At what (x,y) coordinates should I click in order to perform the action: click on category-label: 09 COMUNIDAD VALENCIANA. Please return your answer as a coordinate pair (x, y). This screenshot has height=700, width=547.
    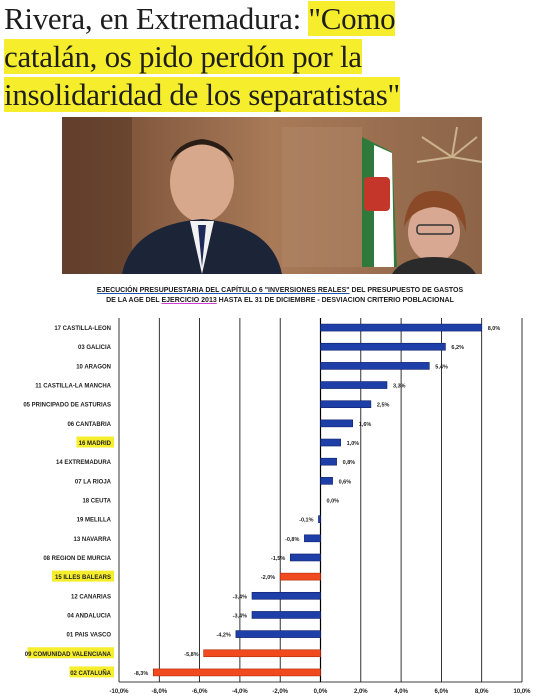
    Looking at the image, I should click on (68, 655).